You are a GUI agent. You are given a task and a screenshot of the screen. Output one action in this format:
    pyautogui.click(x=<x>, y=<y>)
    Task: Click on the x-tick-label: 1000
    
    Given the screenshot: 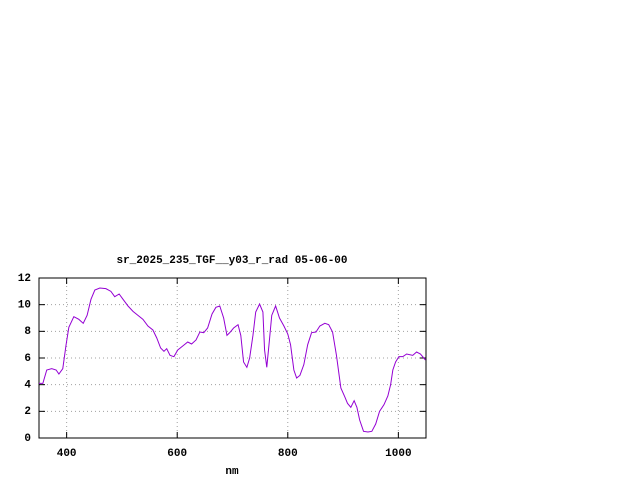 What is the action you would take?
    pyautogui.click(x=398, y=454)
    